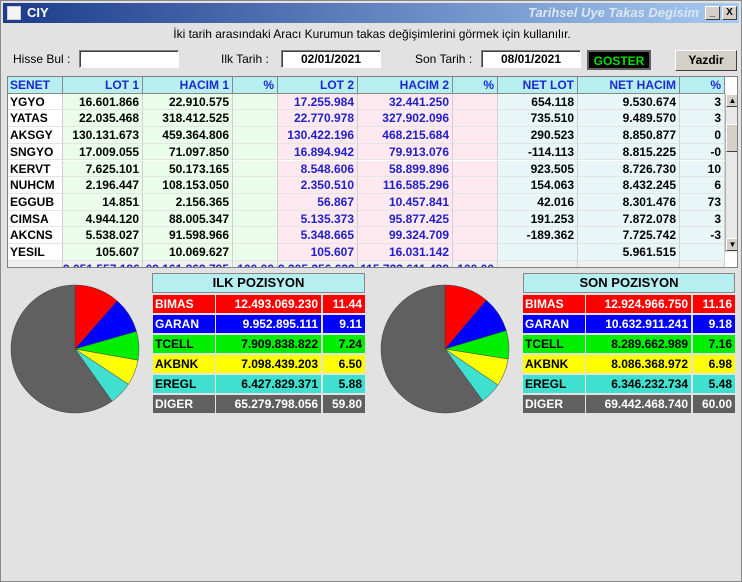  I want to click on table-cell: 191.253, so click(538, 219).